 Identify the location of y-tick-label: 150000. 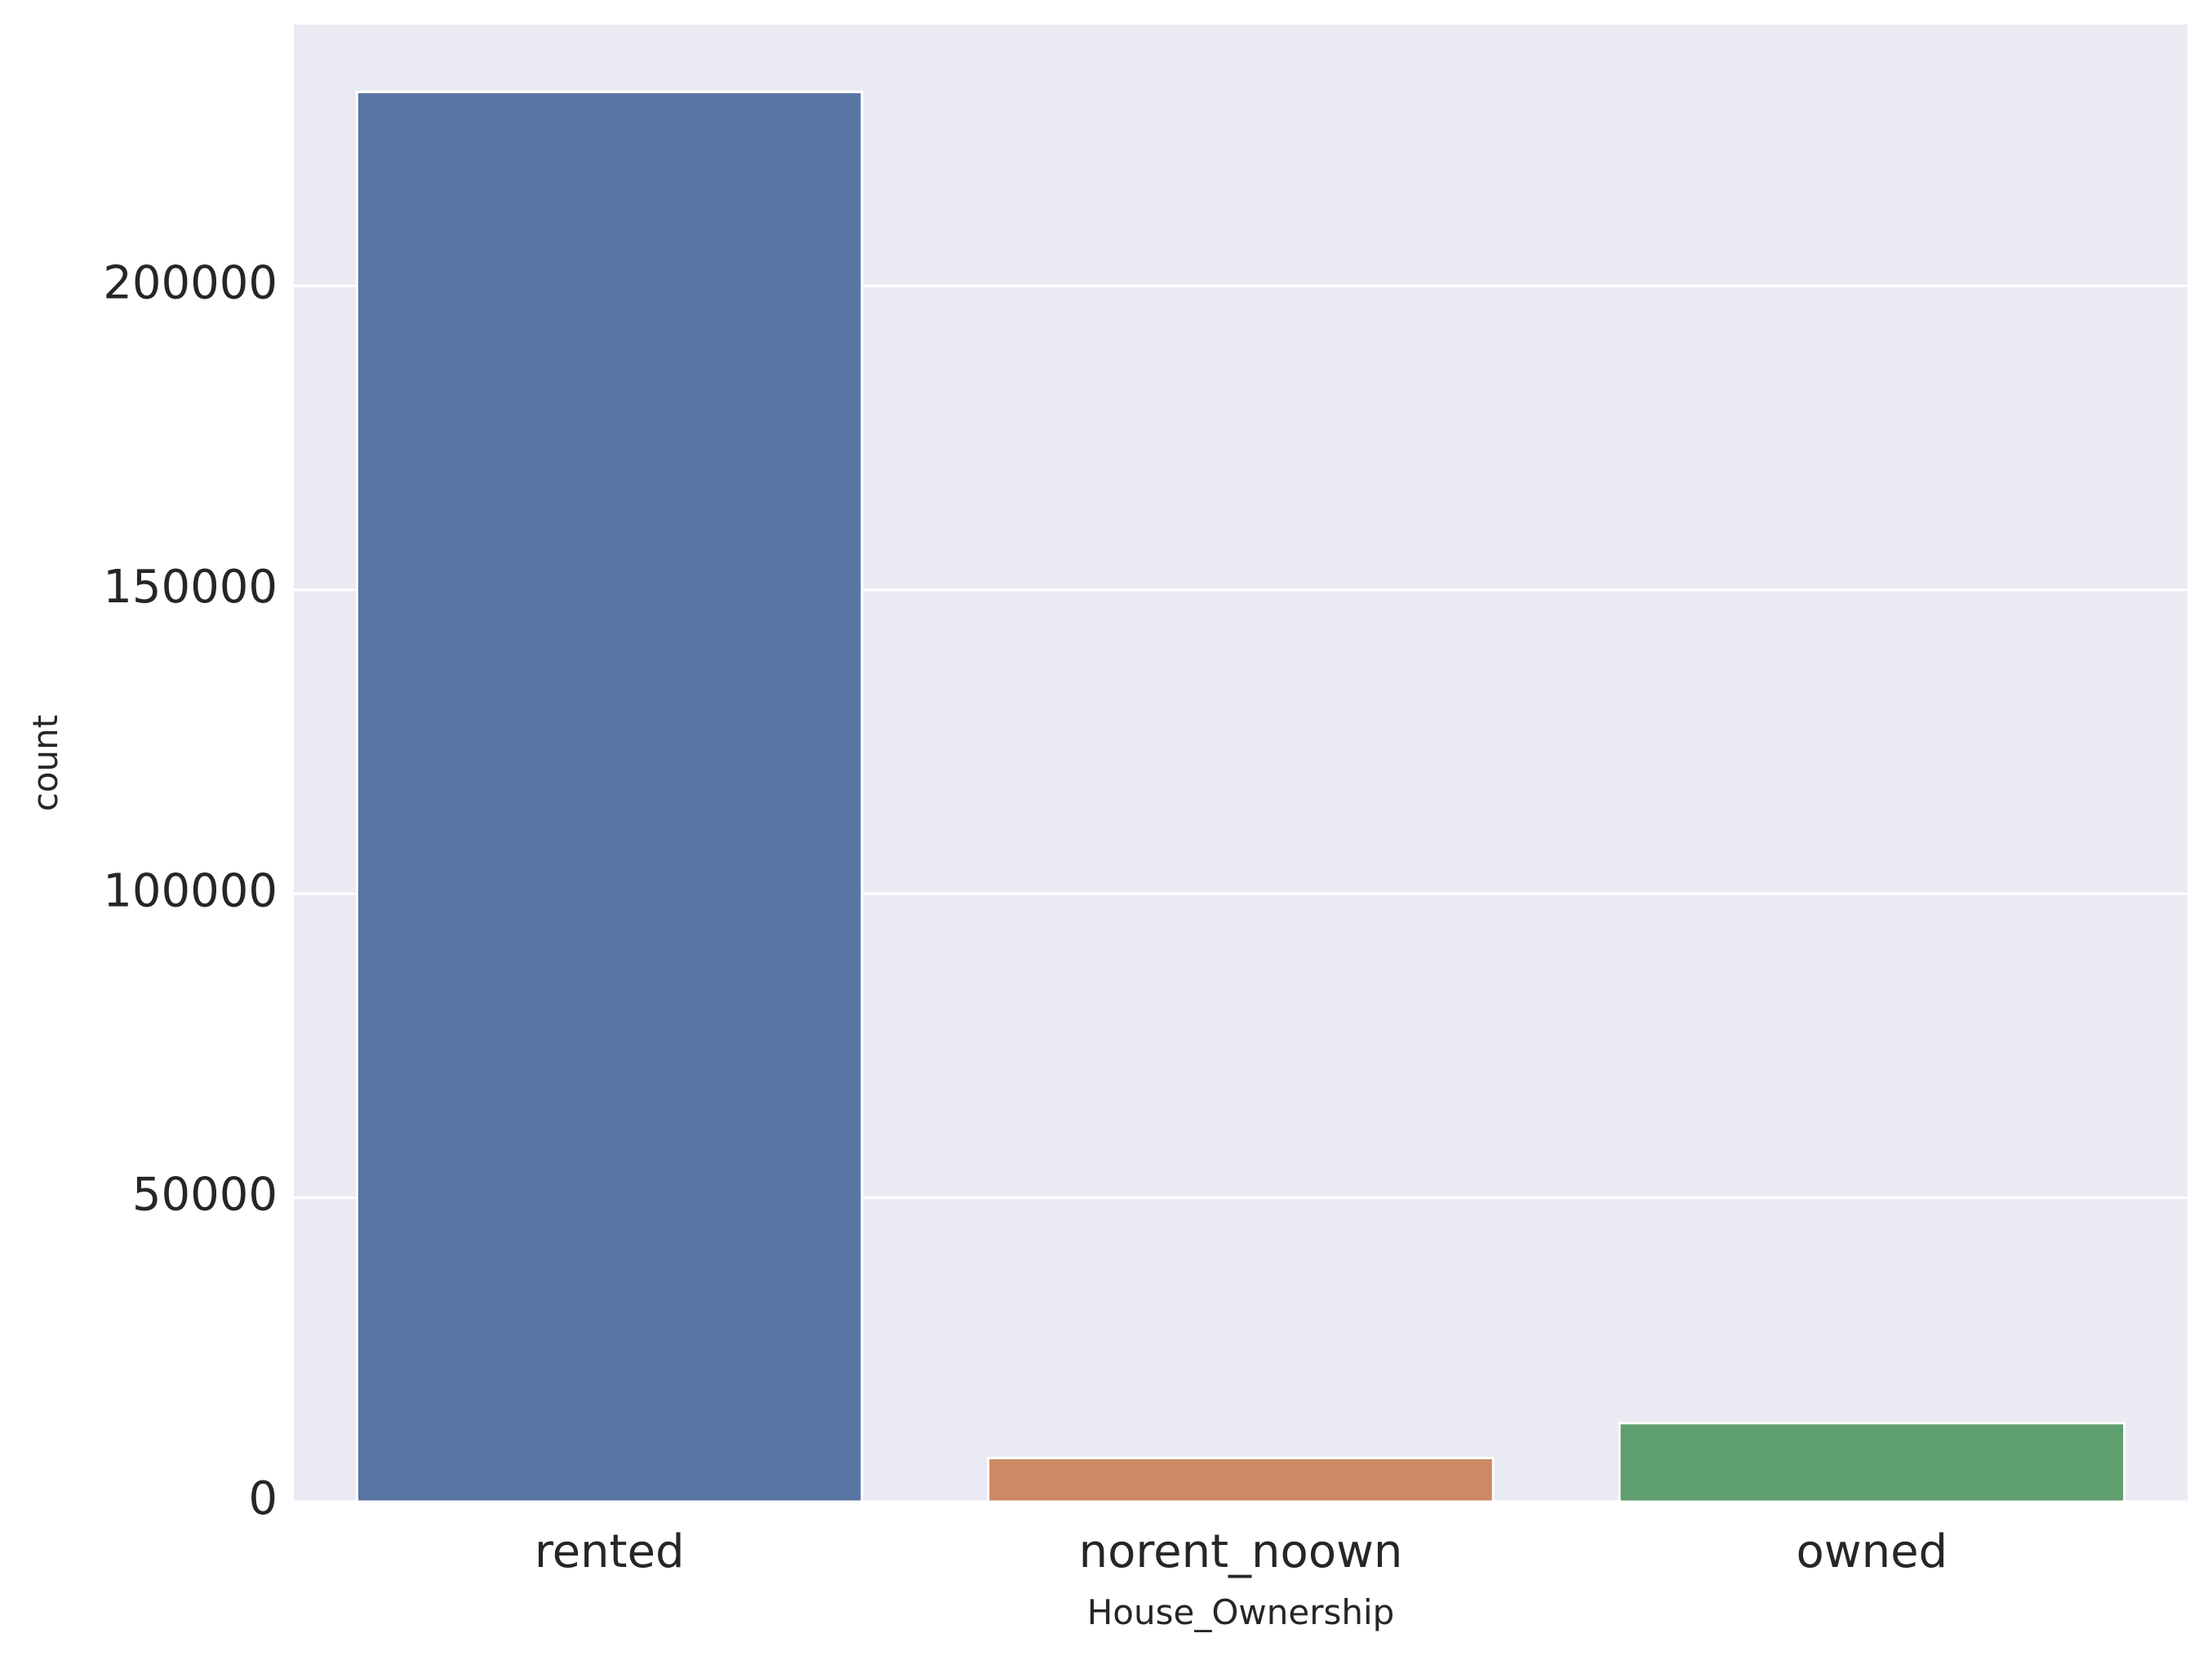
(190, 587).